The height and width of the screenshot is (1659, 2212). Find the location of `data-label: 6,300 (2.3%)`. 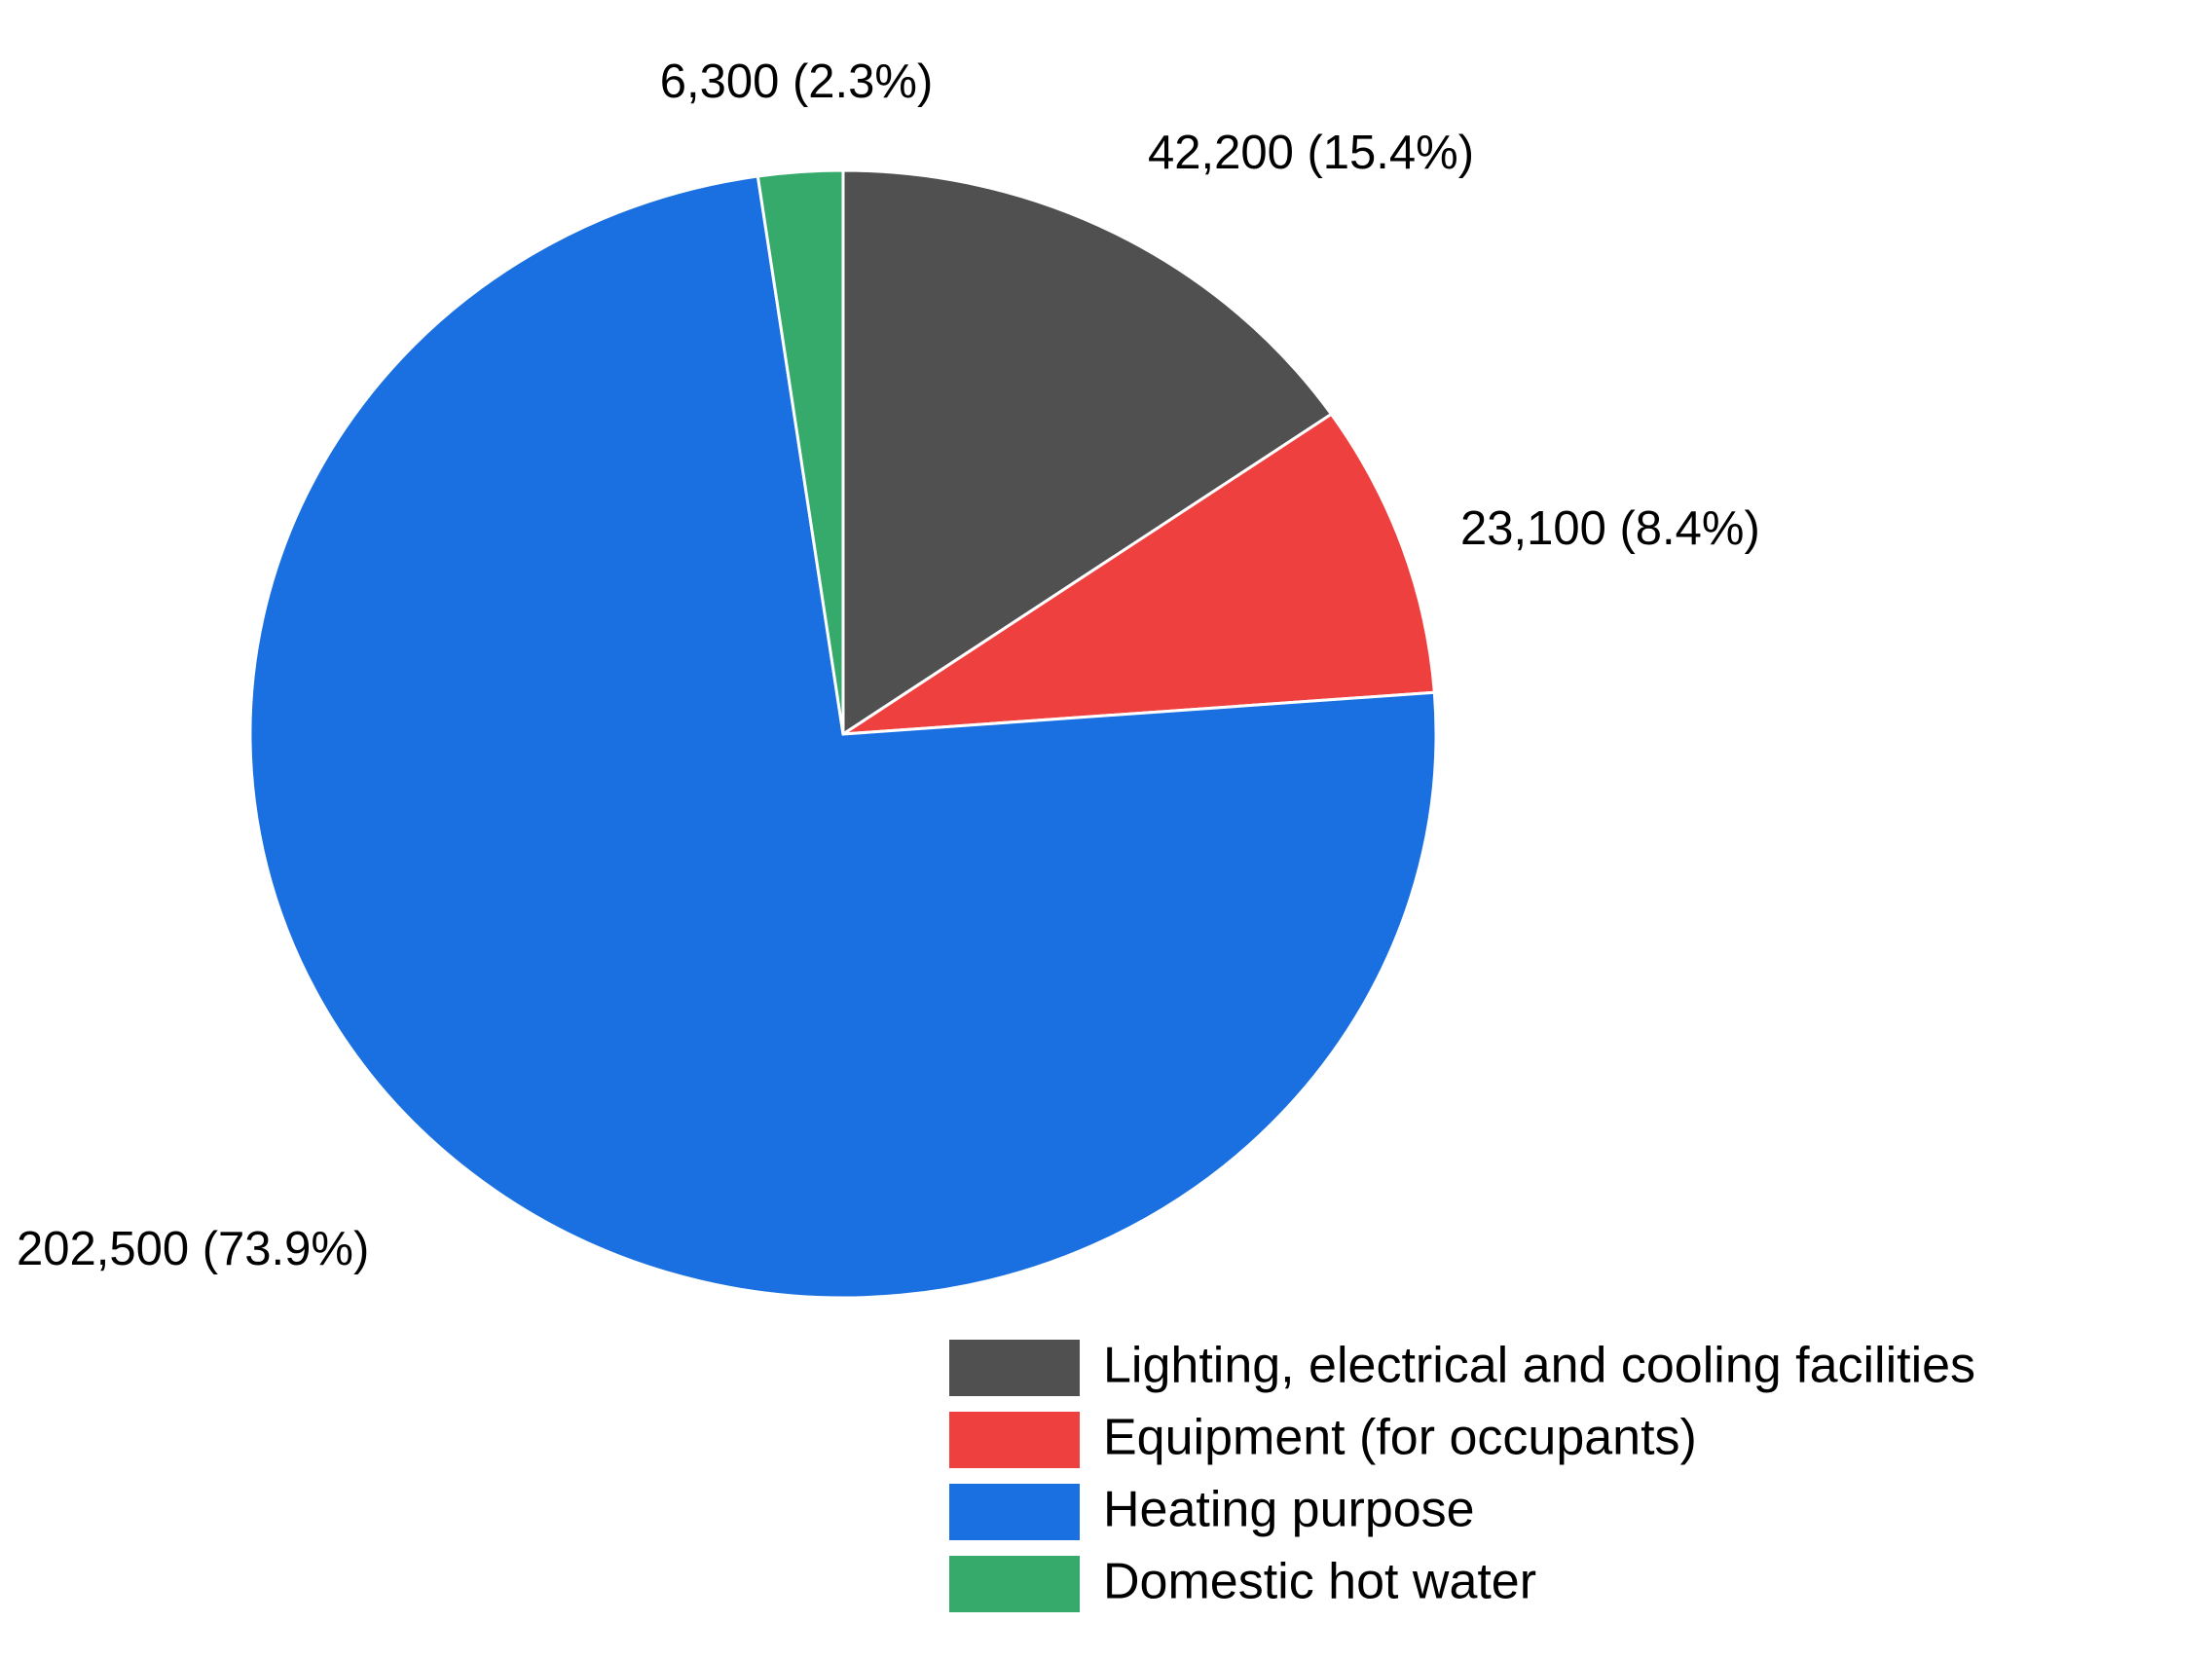

data-label: 6,300 (2.3%) is located at coordinates (797, 81).